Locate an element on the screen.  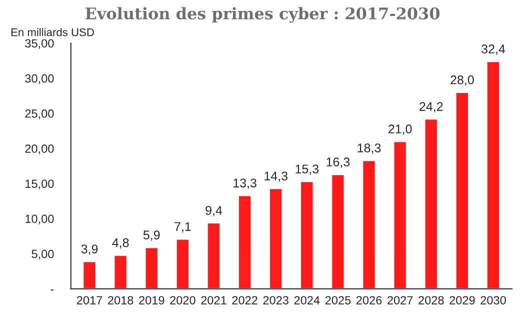
data-label: 24,2 is located at coordinates (431, 107).